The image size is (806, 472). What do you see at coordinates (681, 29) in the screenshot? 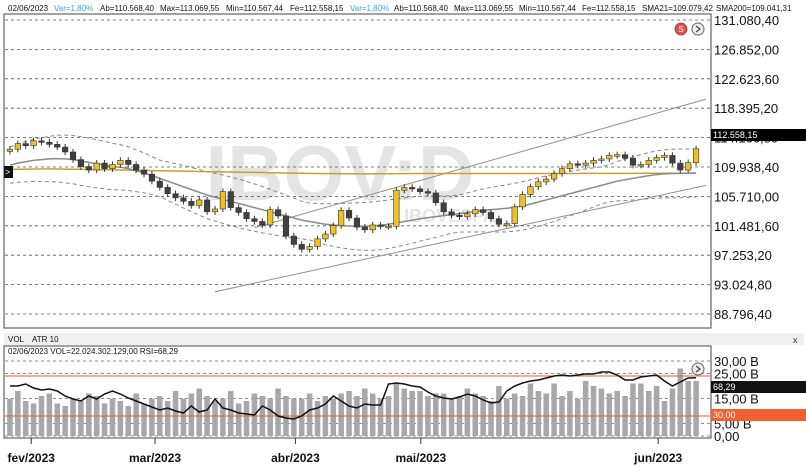
I see `s-icon` at bounding box center [681, 29].